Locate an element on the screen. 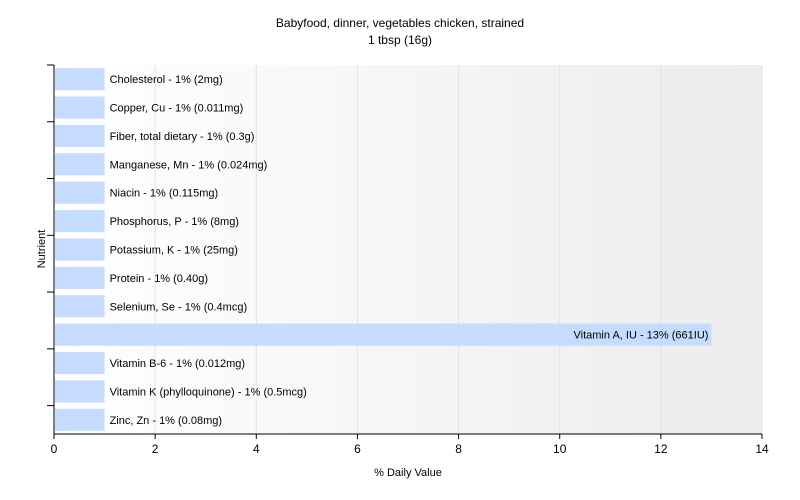 The width and height of the screenshot is (800, 500). bar-data-label: Protein - 1% (0.40g) is located at coordinates (159, 279).